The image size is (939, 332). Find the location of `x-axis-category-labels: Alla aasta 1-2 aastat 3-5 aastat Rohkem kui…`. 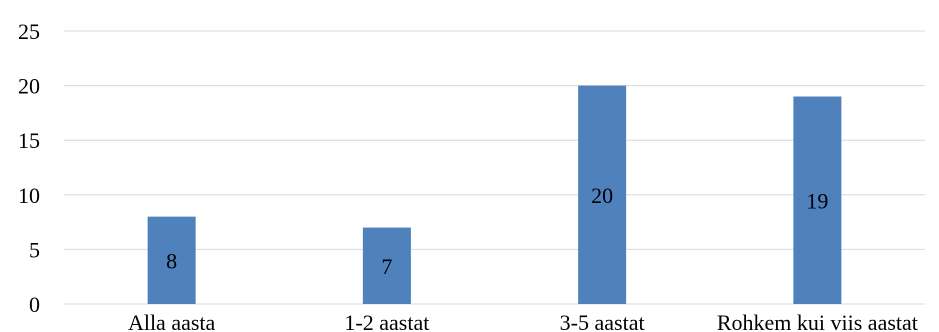

x-axis-category-labels: Alla aasta 1-2 aastat 3-5 aastat Rohkem kui… is located at coordinates (523, 321).